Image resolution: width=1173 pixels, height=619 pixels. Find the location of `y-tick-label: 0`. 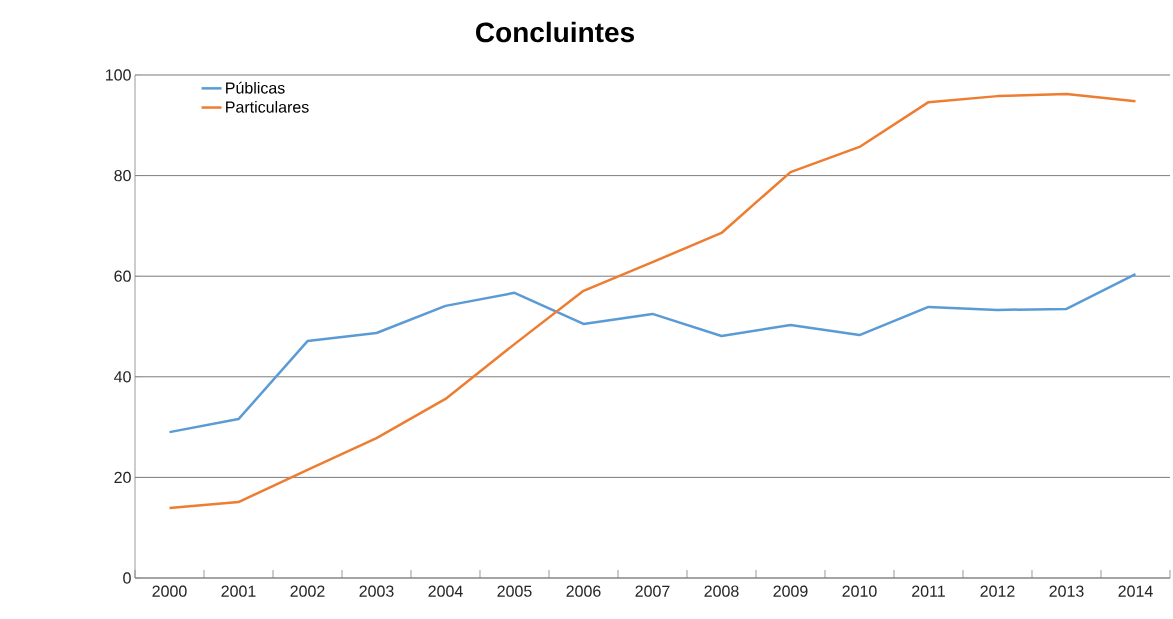

y-tick-label: 0 is located at coordinates (127, 578).